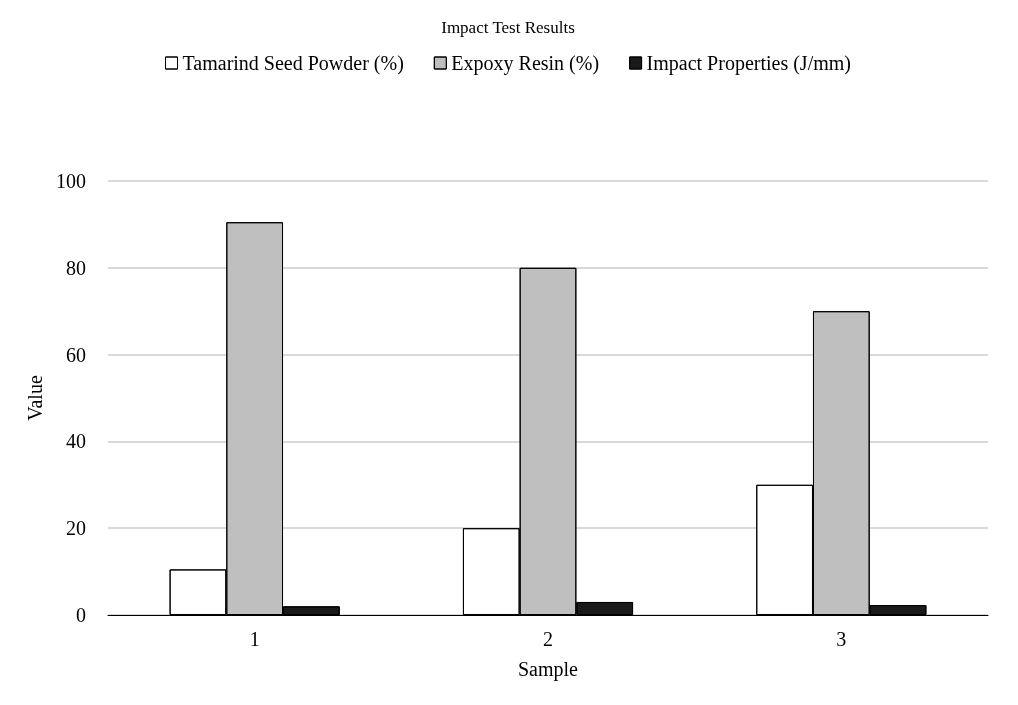  I want to click on y-tick-label: 80, so click(76, 267).